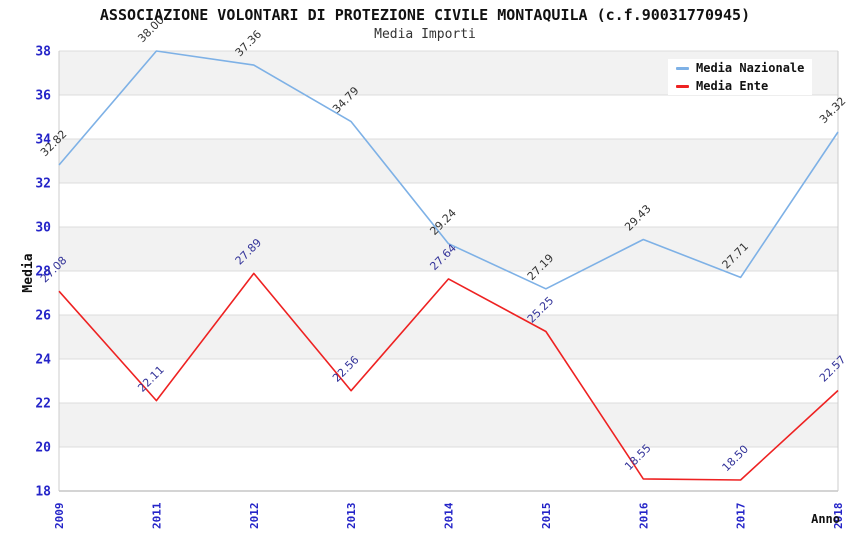 This screenshot has height=550, width=850. I want to click on y-tick-label: 36, so click(43, 96).